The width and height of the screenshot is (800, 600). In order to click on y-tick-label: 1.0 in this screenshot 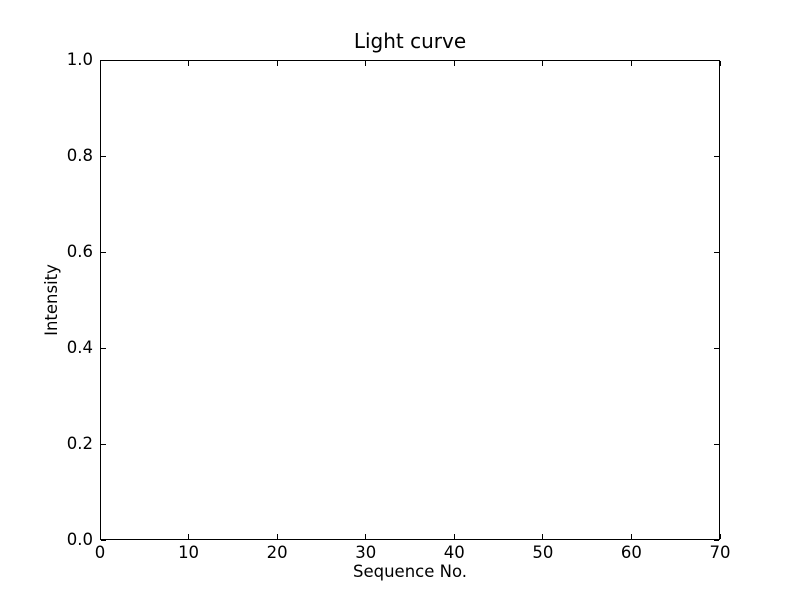, I will do `click(79, 59)`.